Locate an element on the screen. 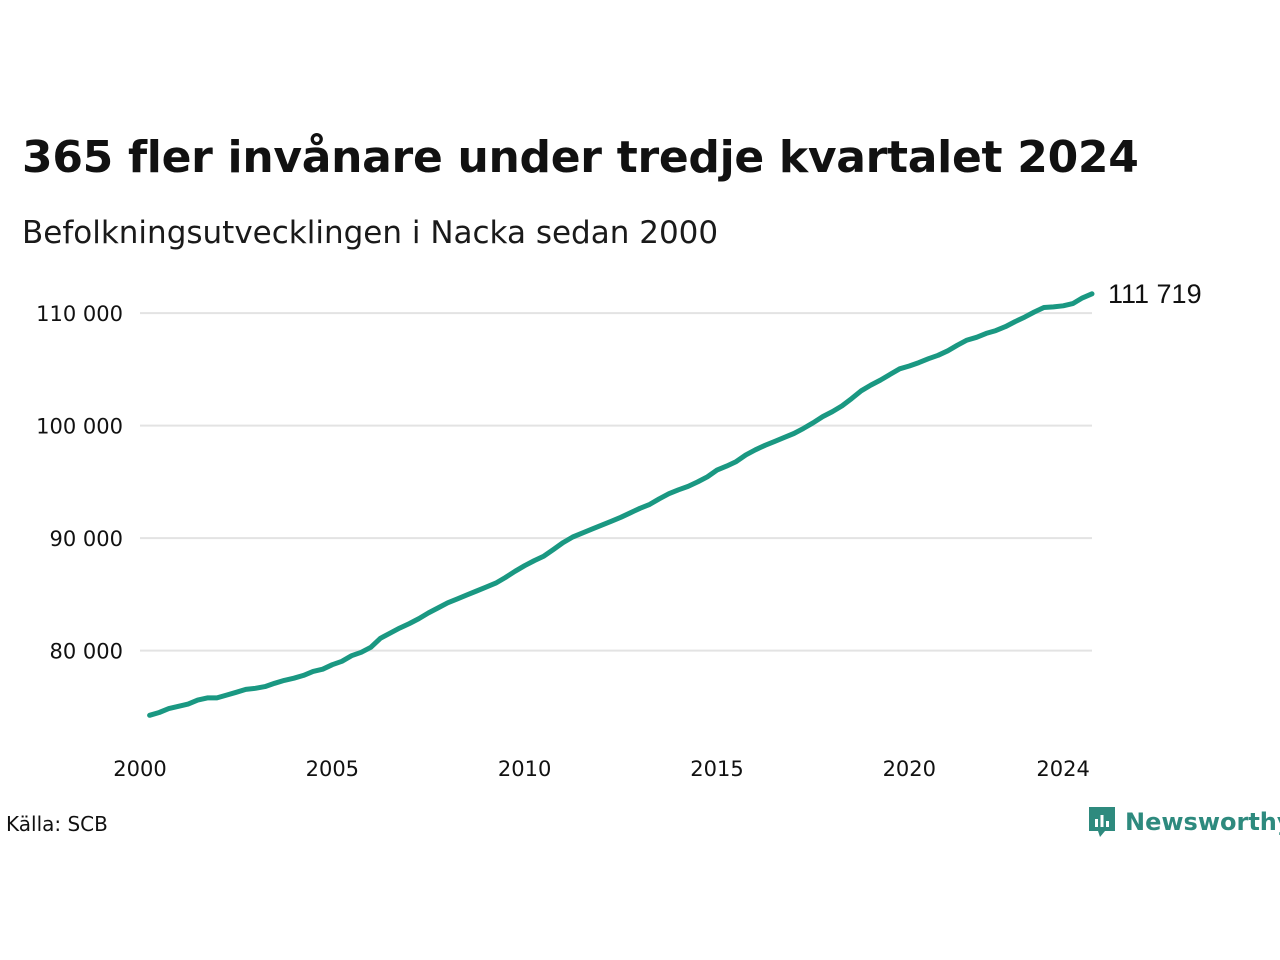 The width and height of the screenshot is (1280, 960). y-tick-label: 90 000 is located at coordinates (86, 539).